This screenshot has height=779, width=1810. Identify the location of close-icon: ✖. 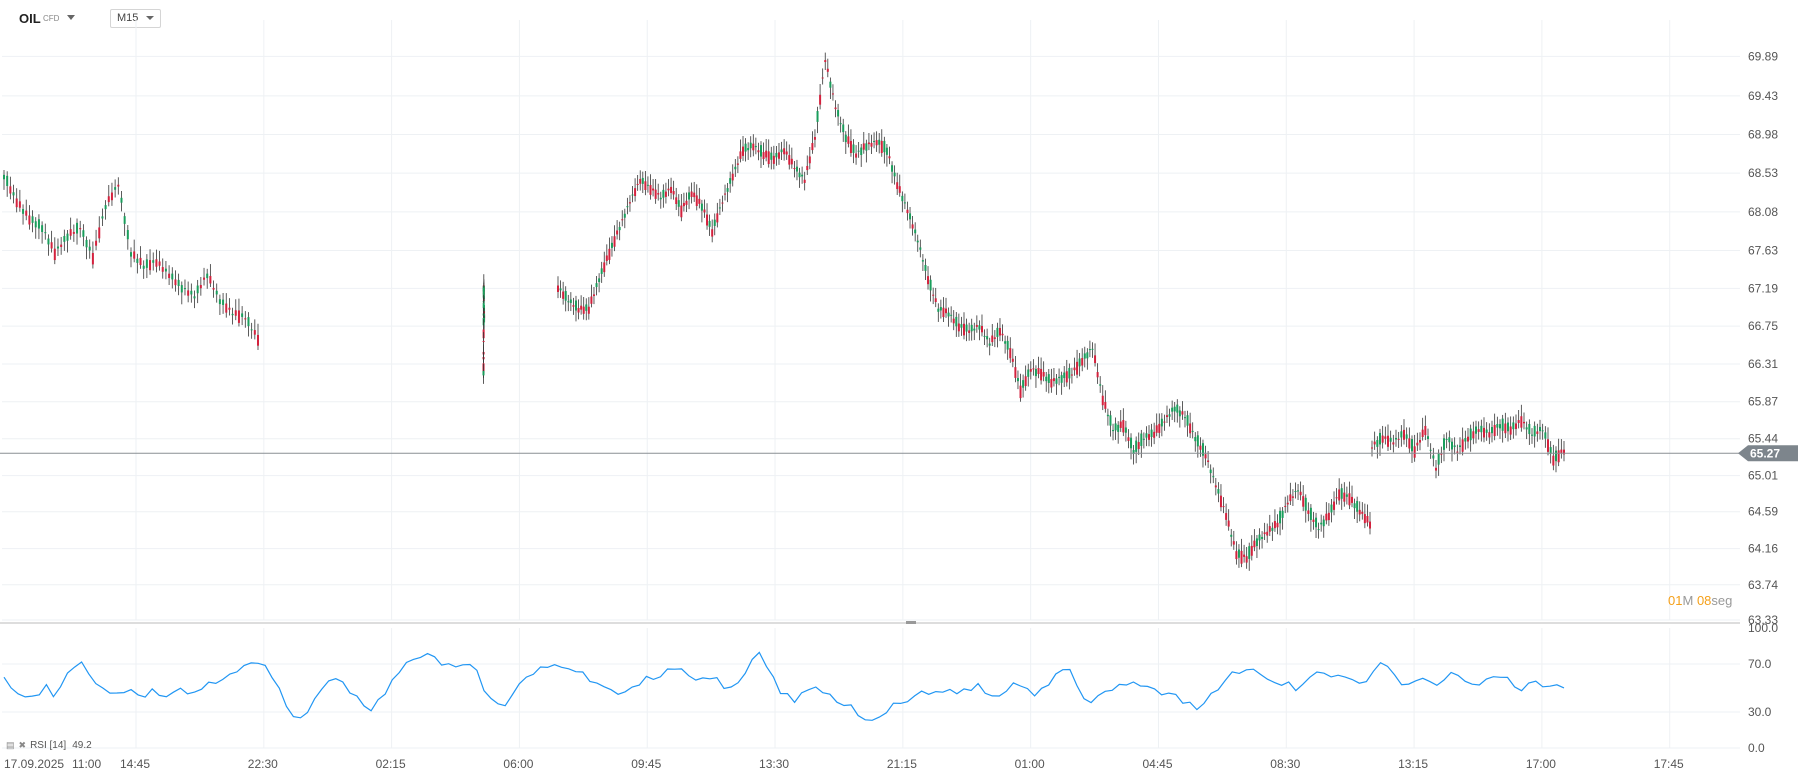
(22, 745).